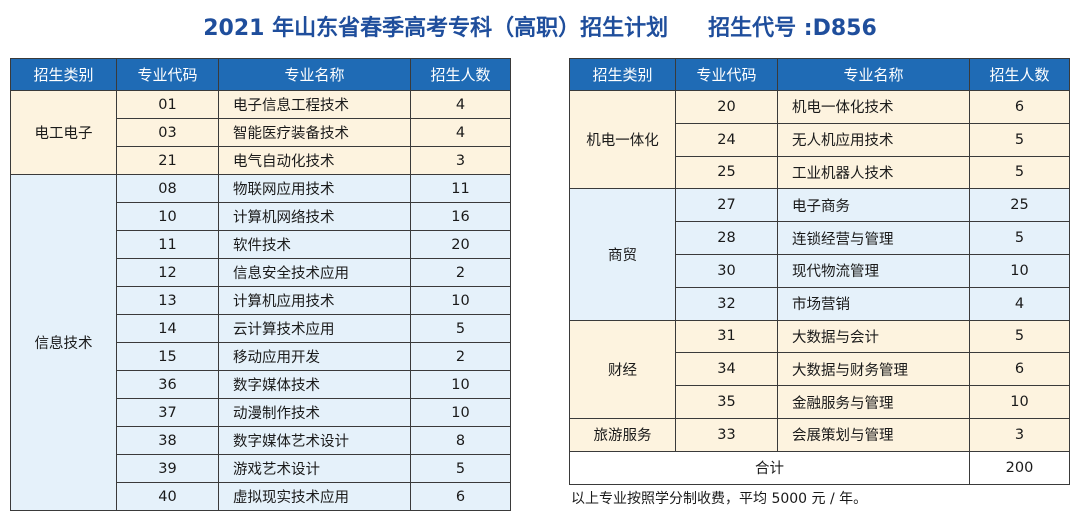 Image resolution: width=1080 pixels, height=518 pixels. I want to click on code-cell: 39, so click(167, 468).